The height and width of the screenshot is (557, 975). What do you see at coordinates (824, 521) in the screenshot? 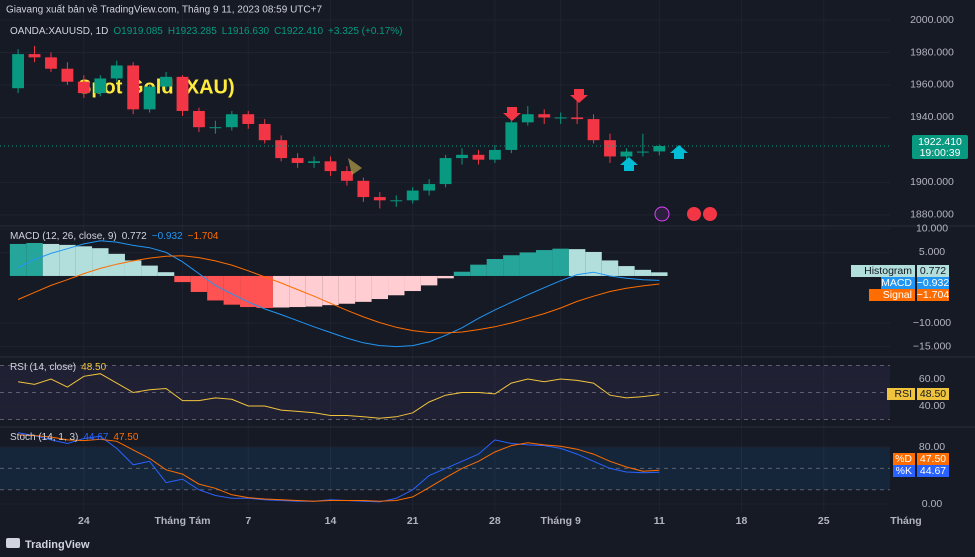
I see `x-tick-label: 25` at bounding box center [824, 521].